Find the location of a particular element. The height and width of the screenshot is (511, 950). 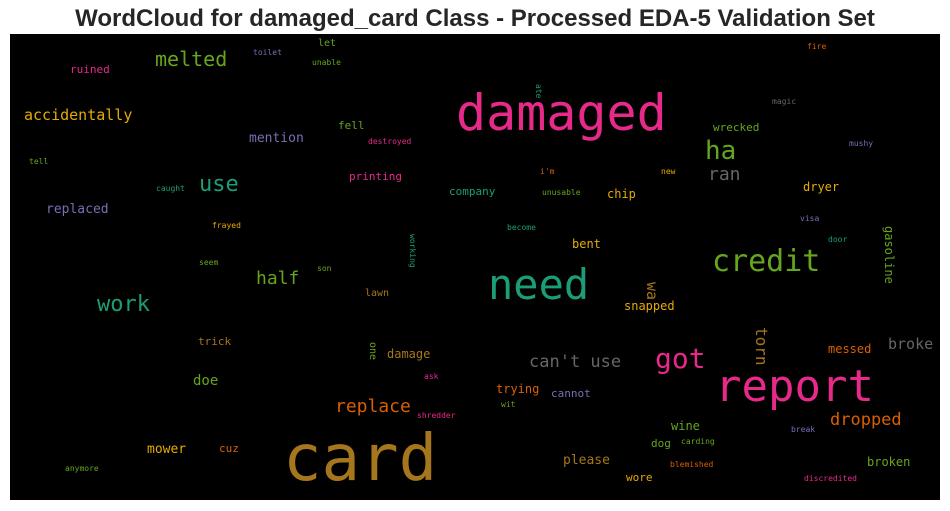

word-dog: dog is located at coordinates (661, 443).